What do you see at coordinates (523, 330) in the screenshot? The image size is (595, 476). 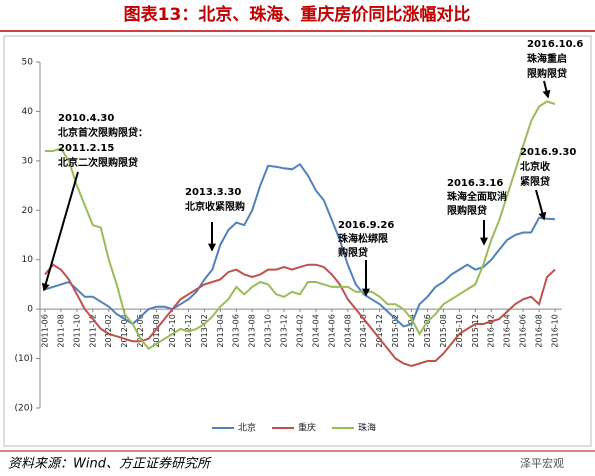 I see `x-tick-label: 2016-06` at bounding box center [523, 330].